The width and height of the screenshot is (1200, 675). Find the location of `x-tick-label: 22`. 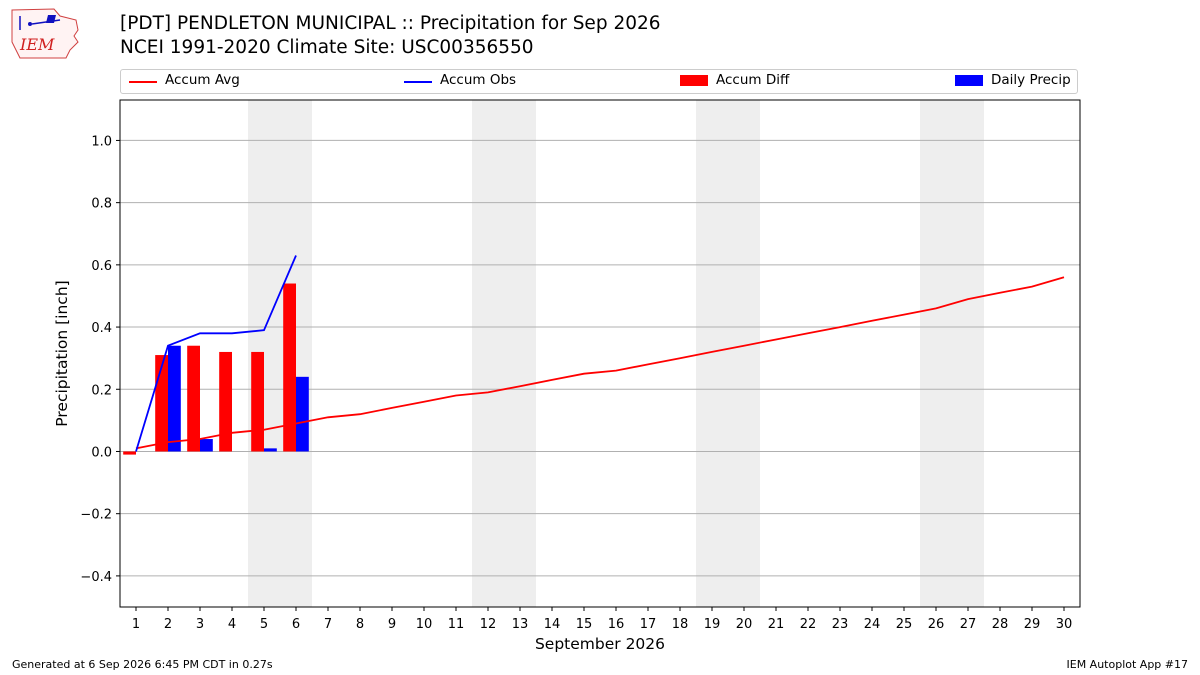

x-tick-label: 22 is located at coordinates (808, 624).